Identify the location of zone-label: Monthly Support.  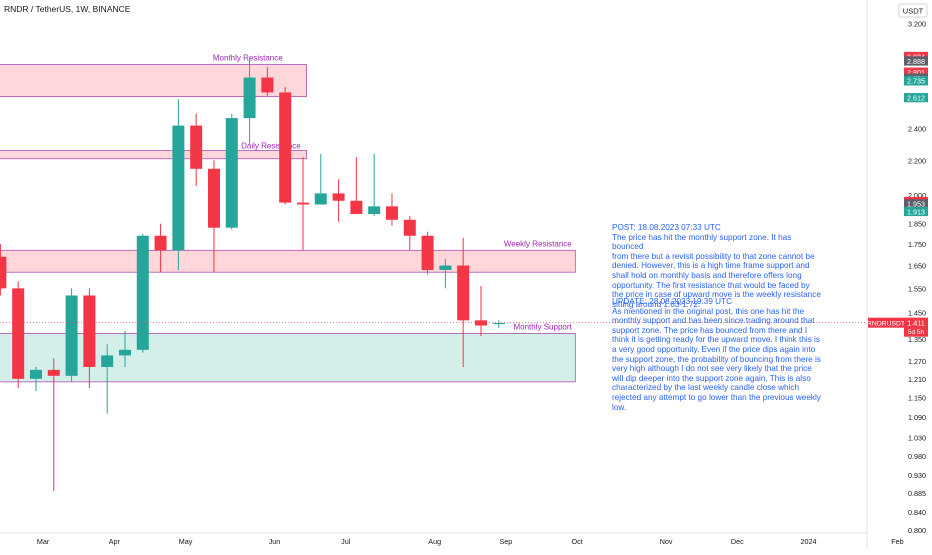
(542, 326).